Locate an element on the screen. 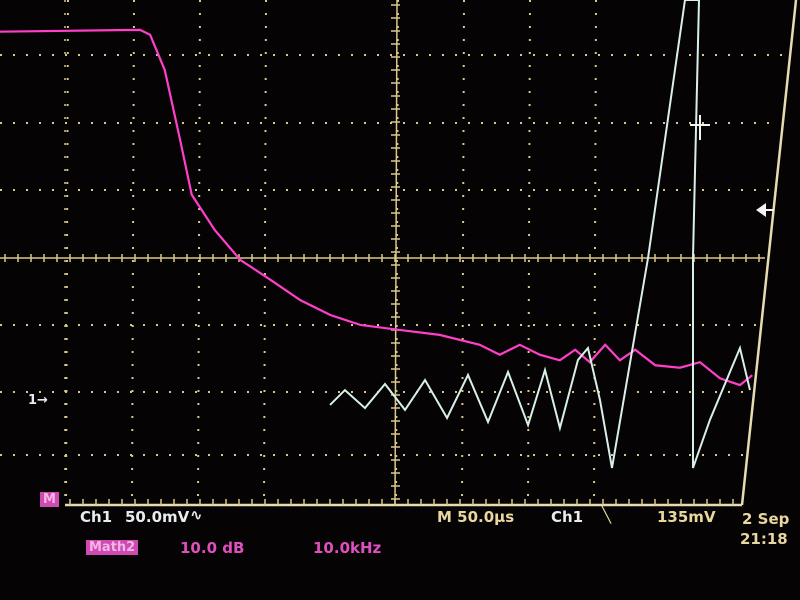 Image resolution: width=800 pixels, height=600 pixels. trigger-slope-icon: ╲ is located at coordinates (607, 515).